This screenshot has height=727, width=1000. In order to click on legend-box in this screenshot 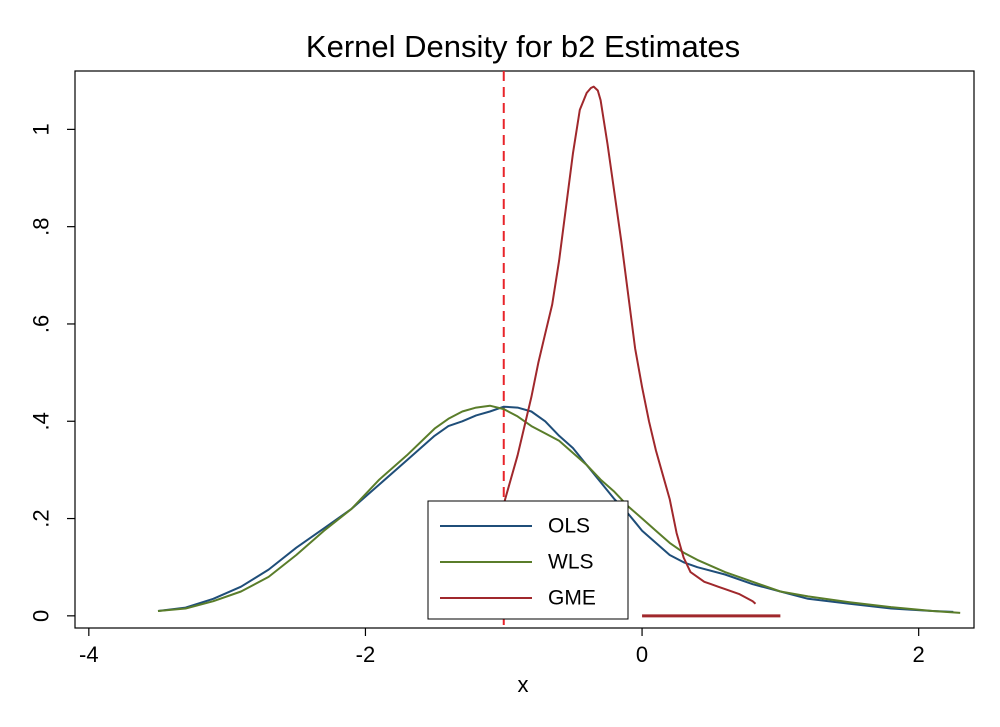, I will do `click(528, 560)`.